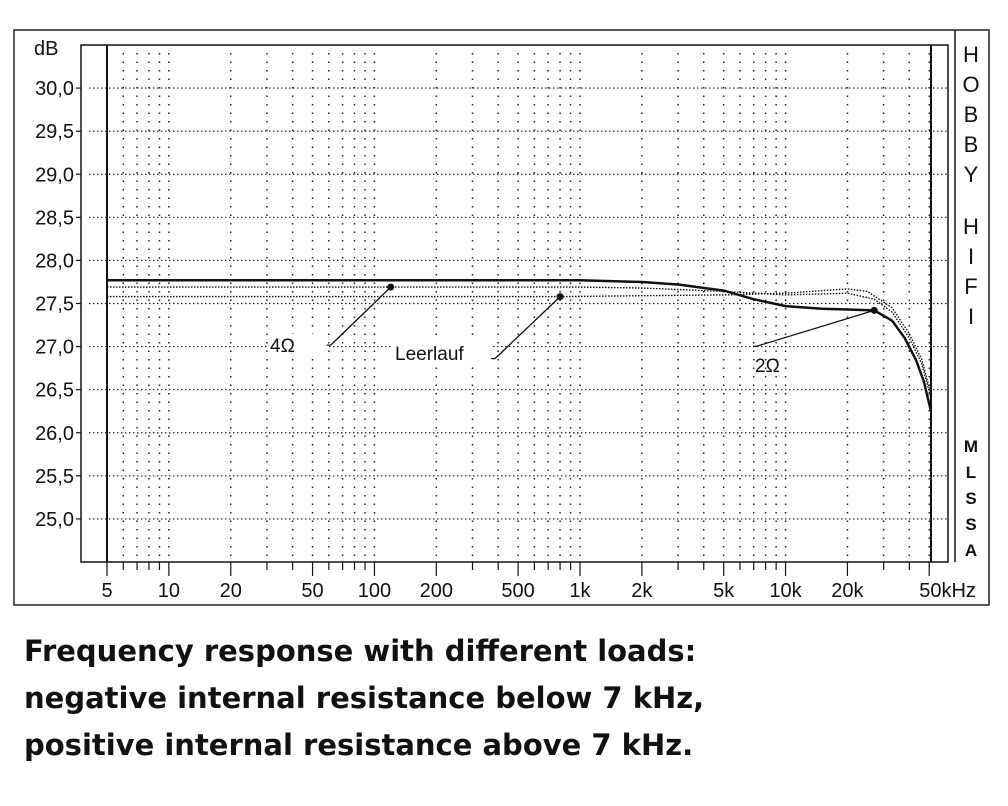 This screenshot has width=1008, height=806. I want to click on caption-line: Frequency response with different loads:, so click(360, 651).